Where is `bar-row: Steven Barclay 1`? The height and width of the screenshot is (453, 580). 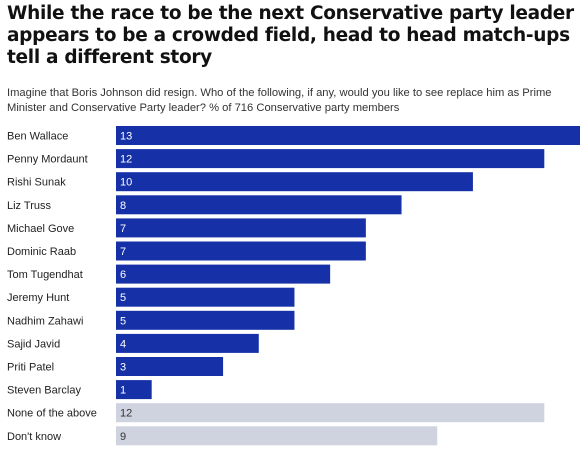
bar-row: Steven Barclay 1 is located at coordinates (79, 390).